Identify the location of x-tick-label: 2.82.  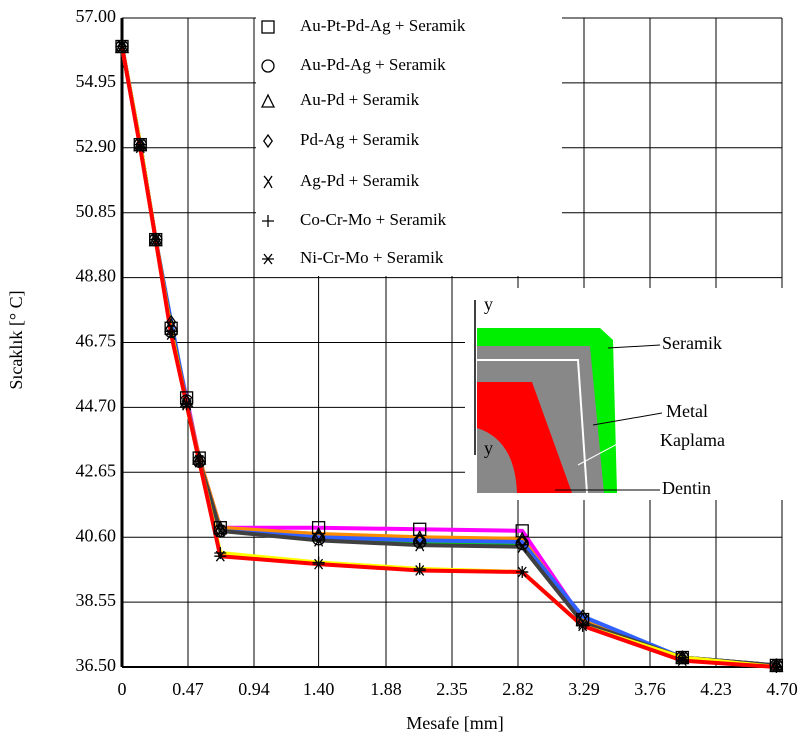
(518, 689).